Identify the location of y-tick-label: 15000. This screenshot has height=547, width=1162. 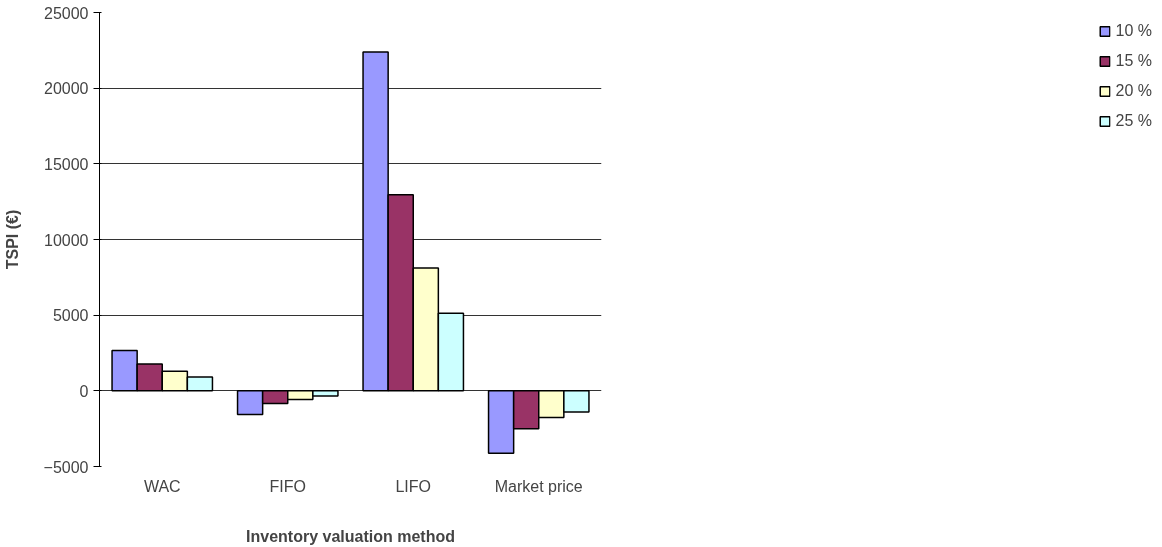
(66, 164).